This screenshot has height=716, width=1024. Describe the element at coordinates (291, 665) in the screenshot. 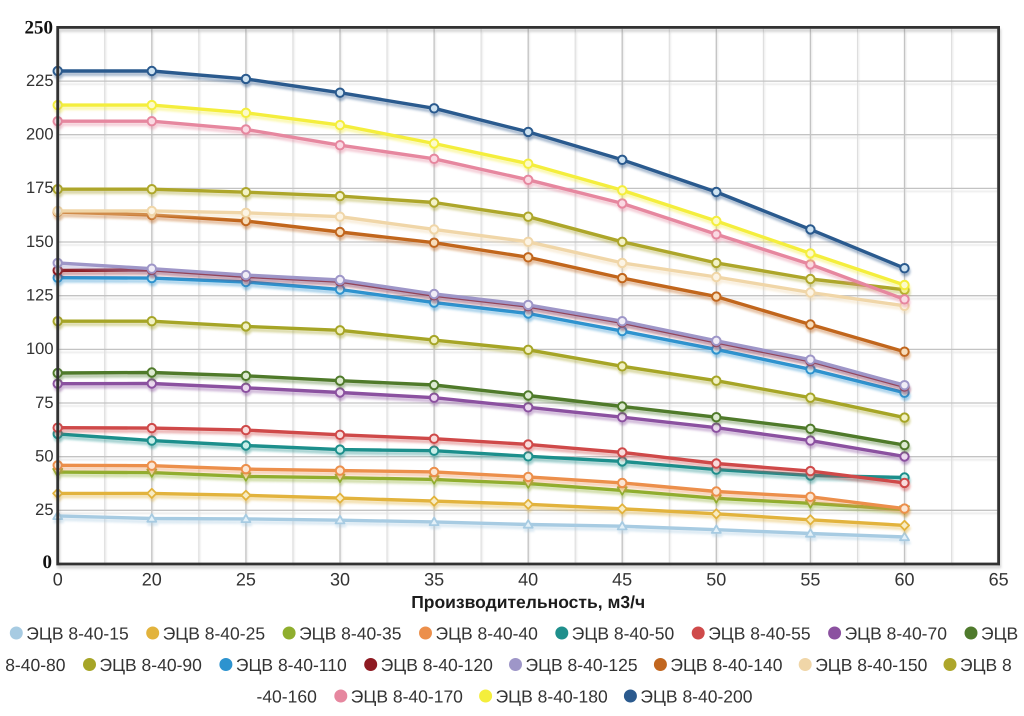

I see `svg-text: ЭЦВ 8-40-110` at that location.